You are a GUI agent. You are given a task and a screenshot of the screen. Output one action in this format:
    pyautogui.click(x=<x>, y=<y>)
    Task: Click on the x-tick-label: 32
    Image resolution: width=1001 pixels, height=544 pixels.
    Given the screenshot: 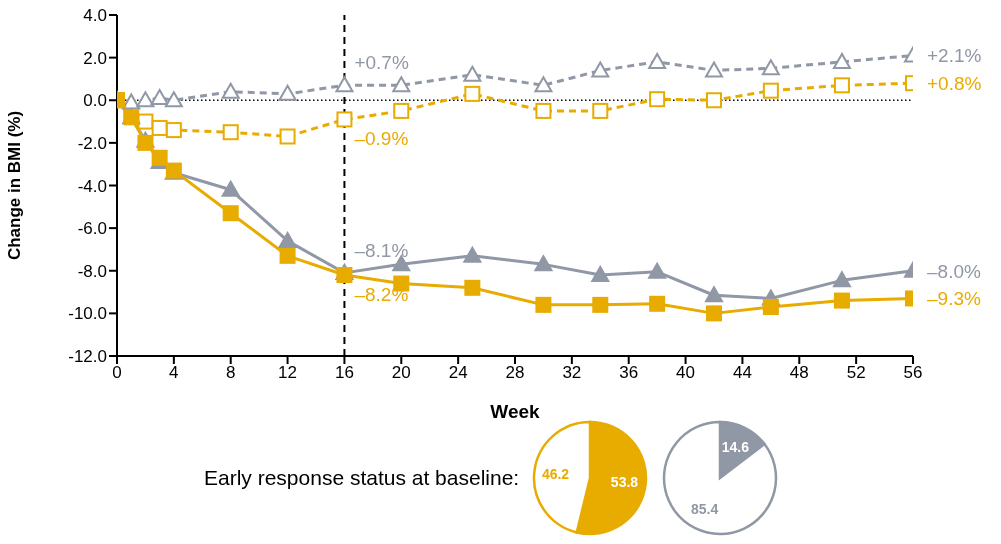 What is the action you would take?
    pyautogui.click(x=572, y=373)
    